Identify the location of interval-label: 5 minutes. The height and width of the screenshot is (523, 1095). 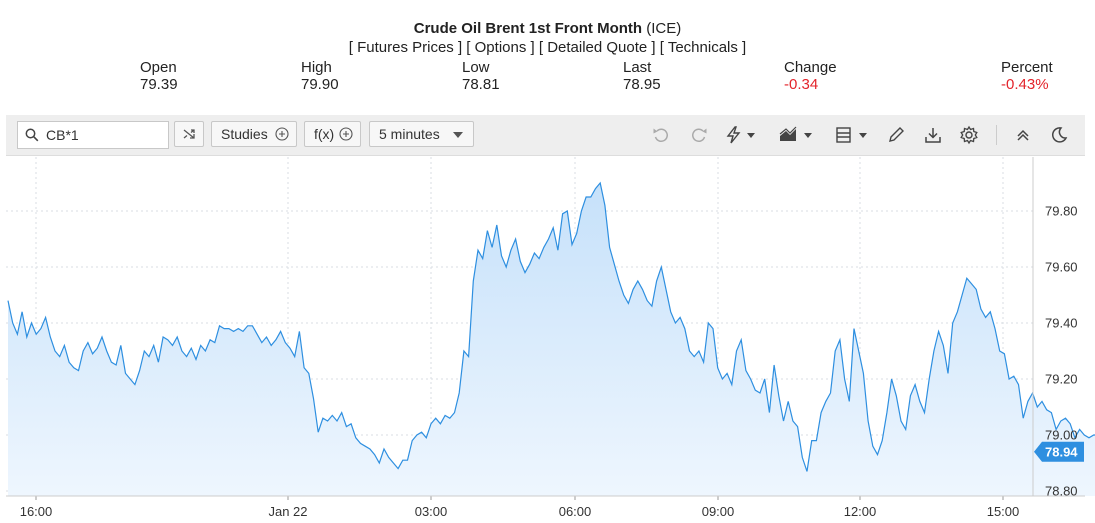
(409, 134).